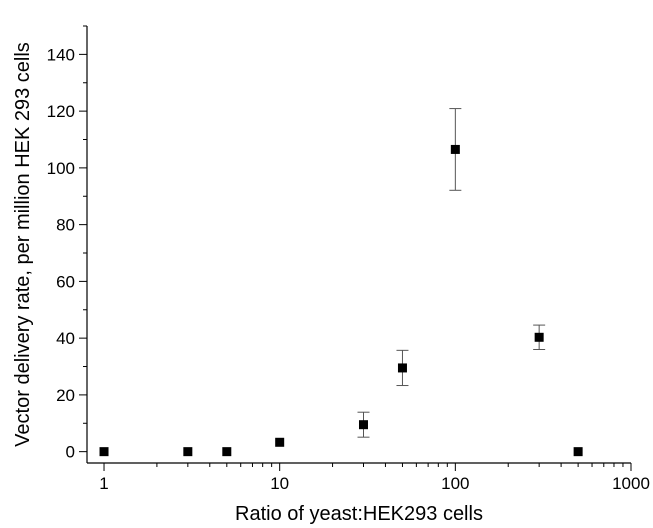  Describe the element at coordinates (61, 54) in the screenshot. I see `y-tick-label: 140` at that location.